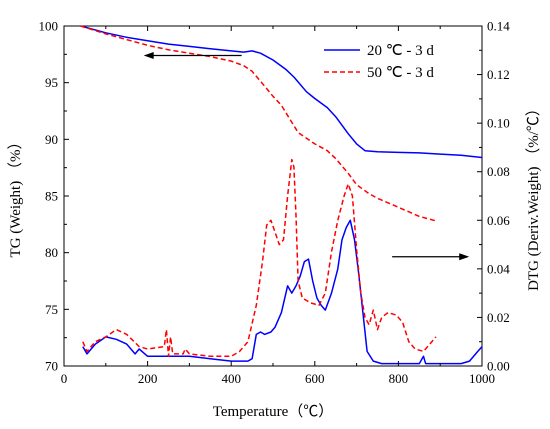 Image resolution: width=550 pixels, height=429 pixels. What do you see at coordinates (399, 378) in the screenshot?
I see `x-tick-label: 800` at bounding box center [399, 378].